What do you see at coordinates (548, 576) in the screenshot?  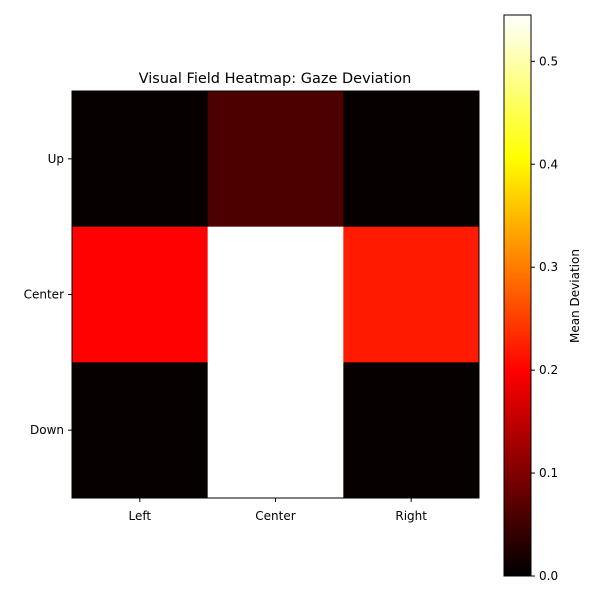 I see `colorbar-tick-label: 0.0` at bounding box center [548, 576].